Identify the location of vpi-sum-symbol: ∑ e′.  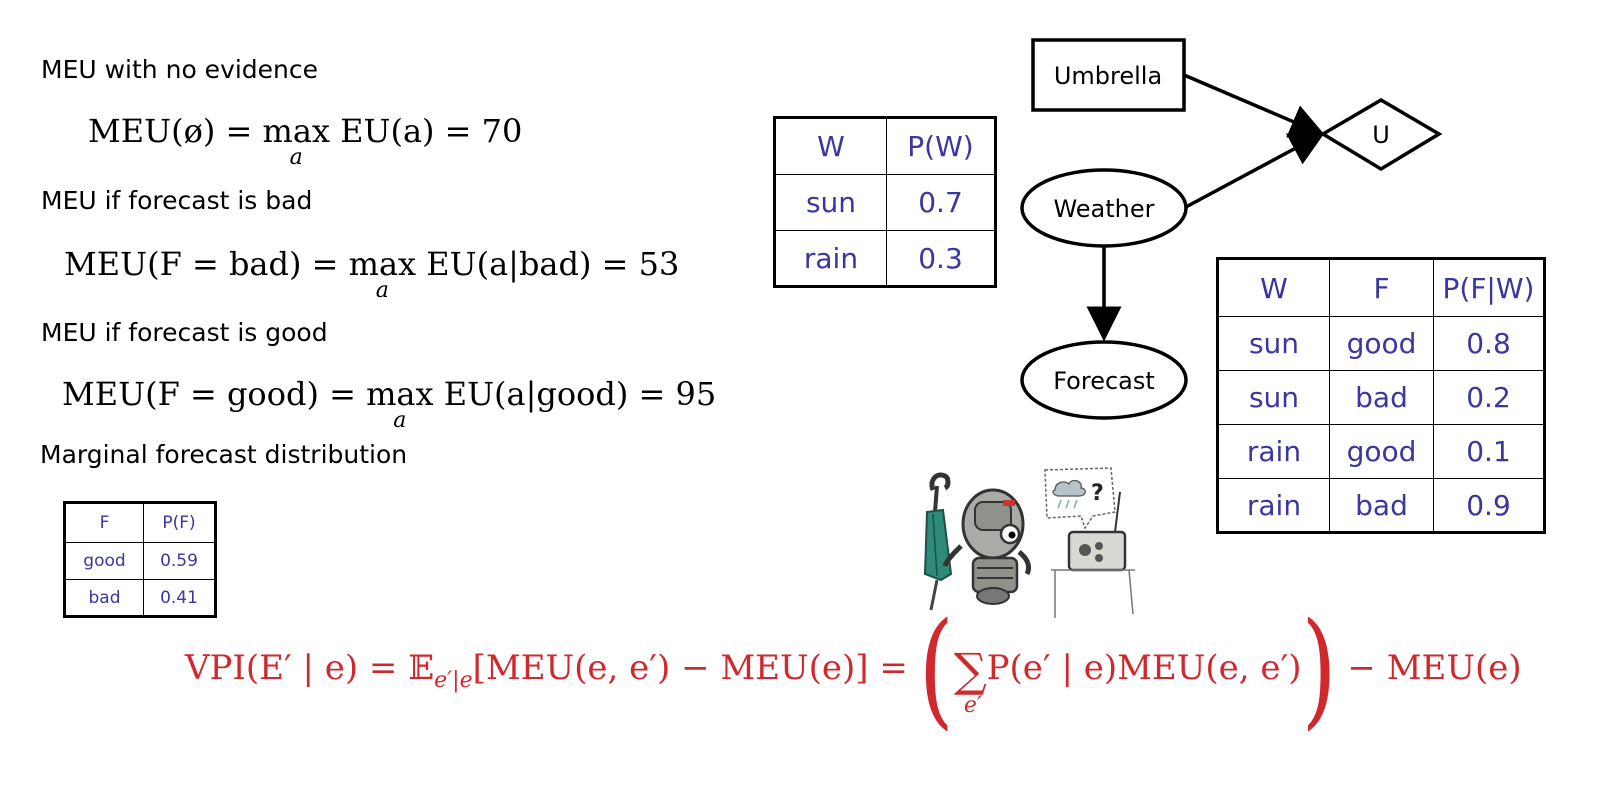
(970, 680).